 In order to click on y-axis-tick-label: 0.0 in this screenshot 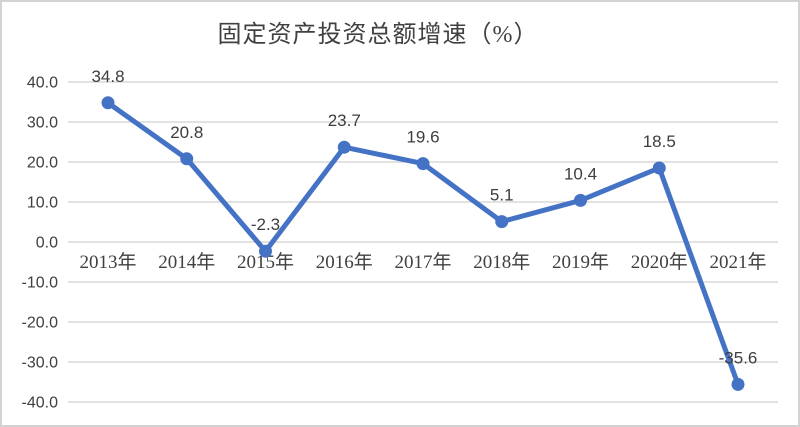, I will do `click(47, 243)`.